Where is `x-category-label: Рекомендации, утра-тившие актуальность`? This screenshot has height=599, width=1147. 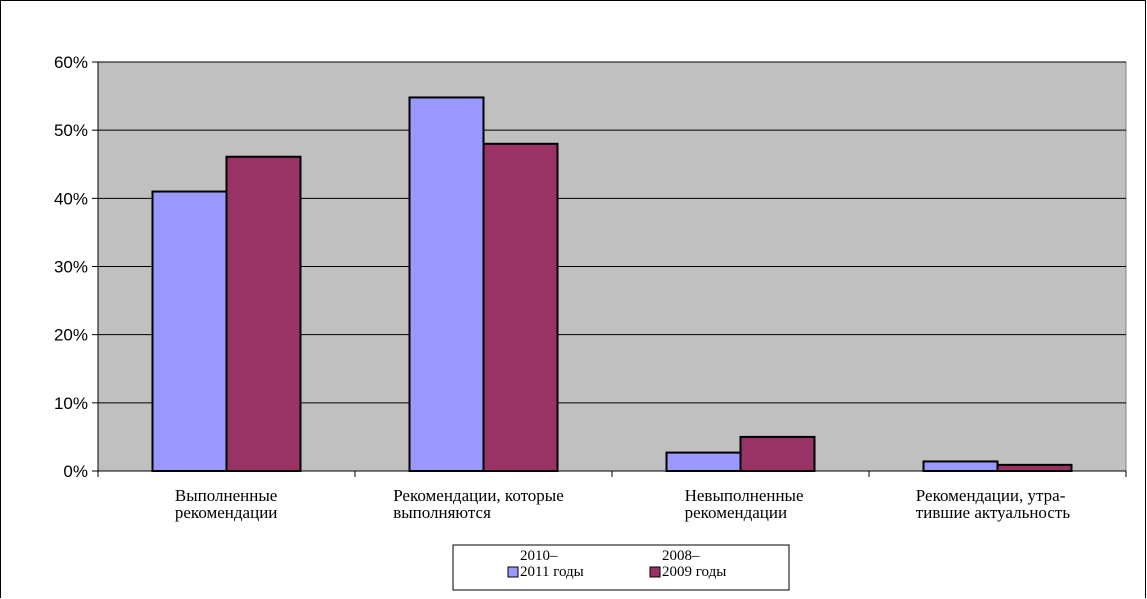 x-category-label: Рекомендации, утра-тившие актуальность is located at coordinates (993, 504).